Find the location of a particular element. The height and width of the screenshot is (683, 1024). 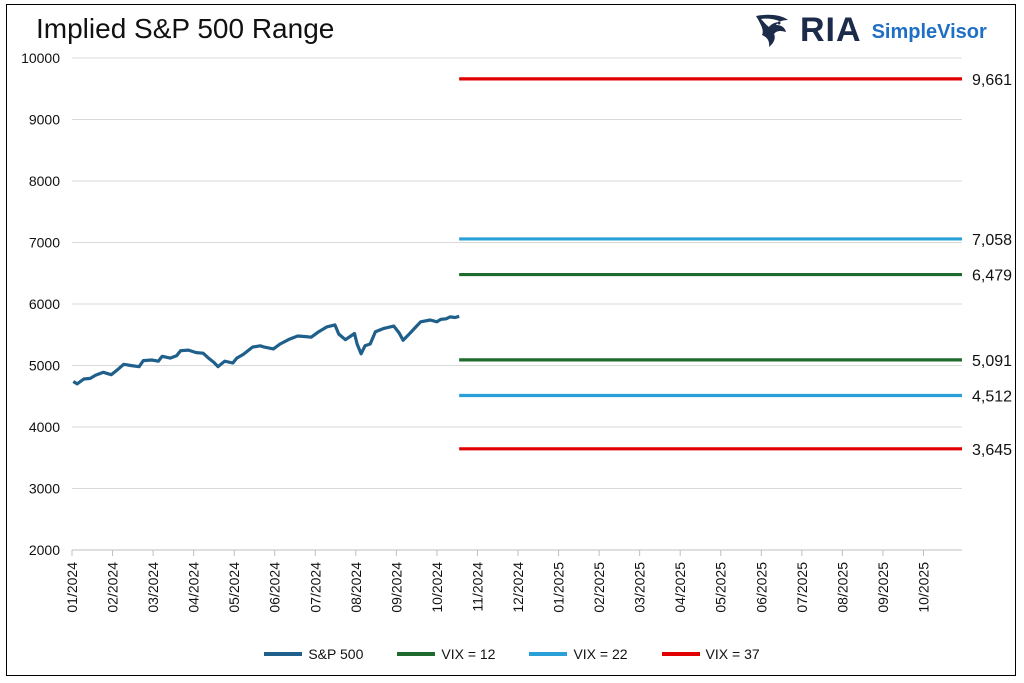

x-tick-label: 01/2024 is located at coordinates (72, 587).